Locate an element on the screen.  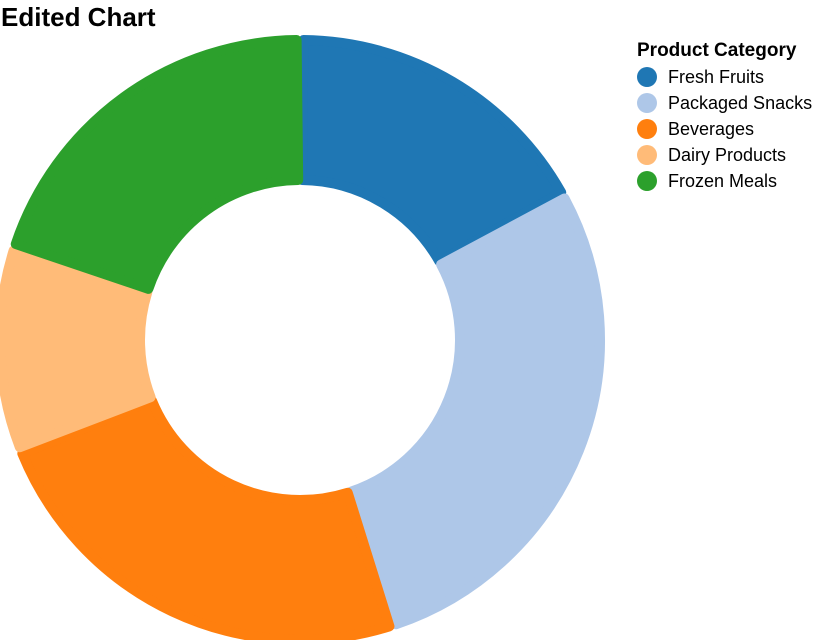
legend-label-frozen-meals: Frozen Meals is located at coordinates (723, 181).